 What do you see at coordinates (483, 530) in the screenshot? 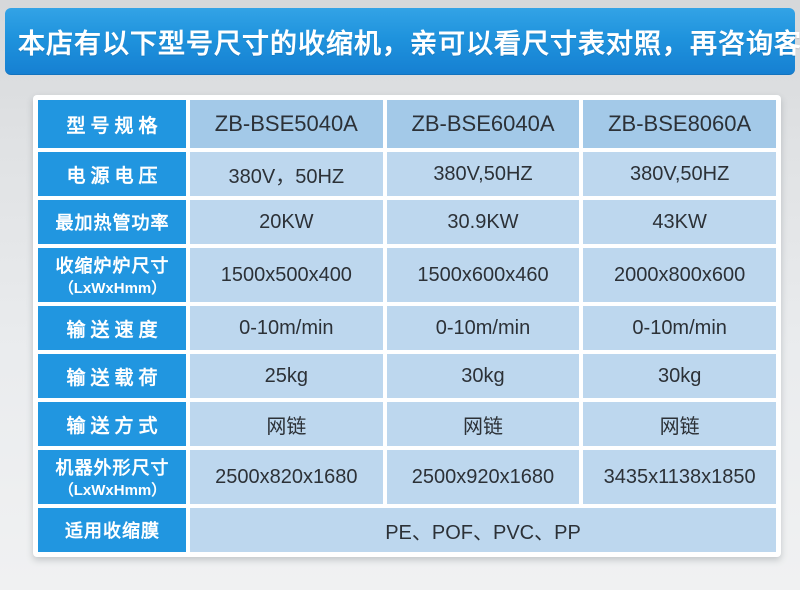
I see `spec-value-cell-merged: PE、POF、PVC、PP` at bounding box center [483, 530].